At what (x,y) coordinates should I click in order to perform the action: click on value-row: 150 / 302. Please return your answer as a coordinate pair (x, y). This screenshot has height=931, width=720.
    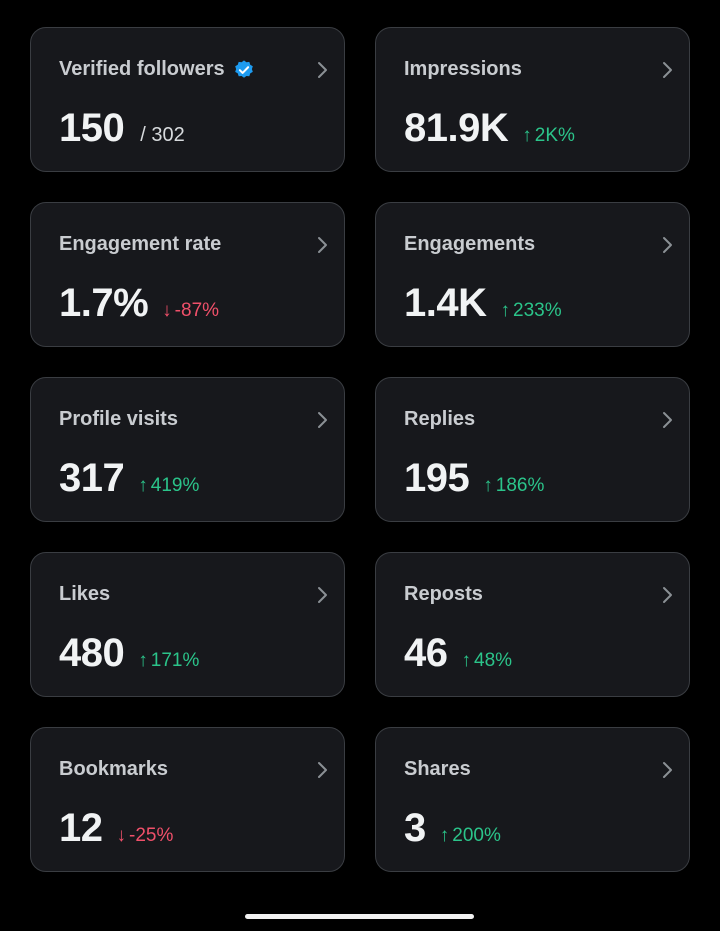
    Looking at the image, I should click on (122, 128).